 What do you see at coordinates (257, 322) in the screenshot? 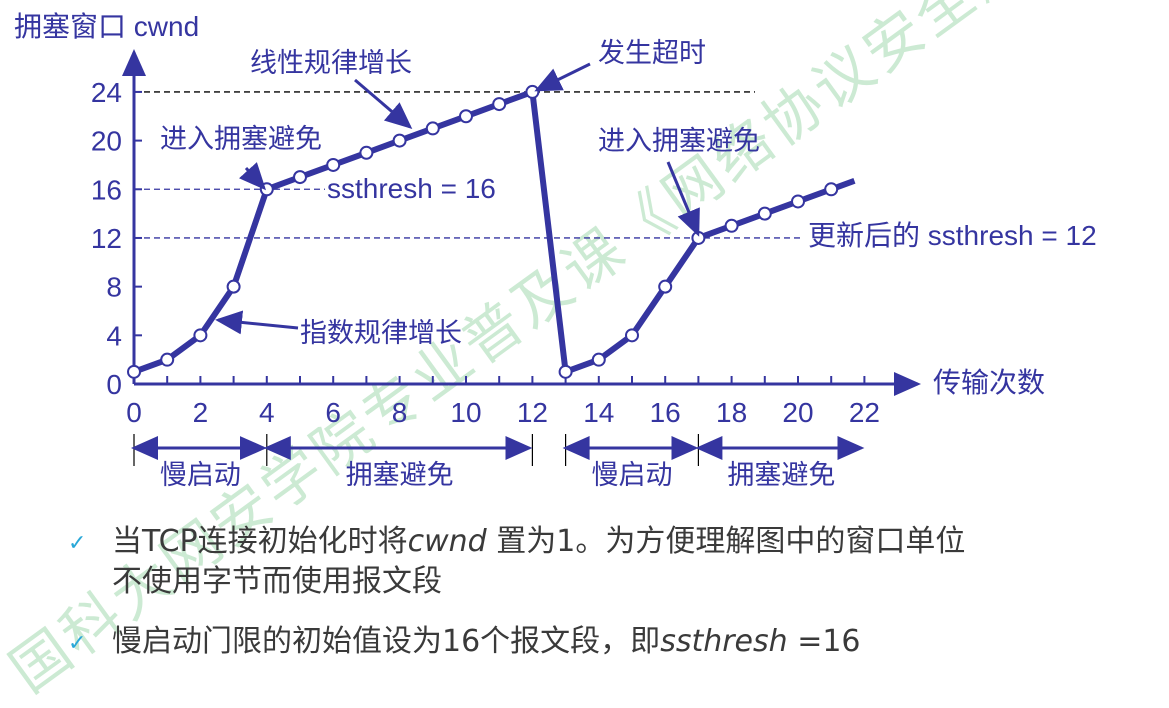
I see `arrow-exponential` at bounding box center [257, 322].